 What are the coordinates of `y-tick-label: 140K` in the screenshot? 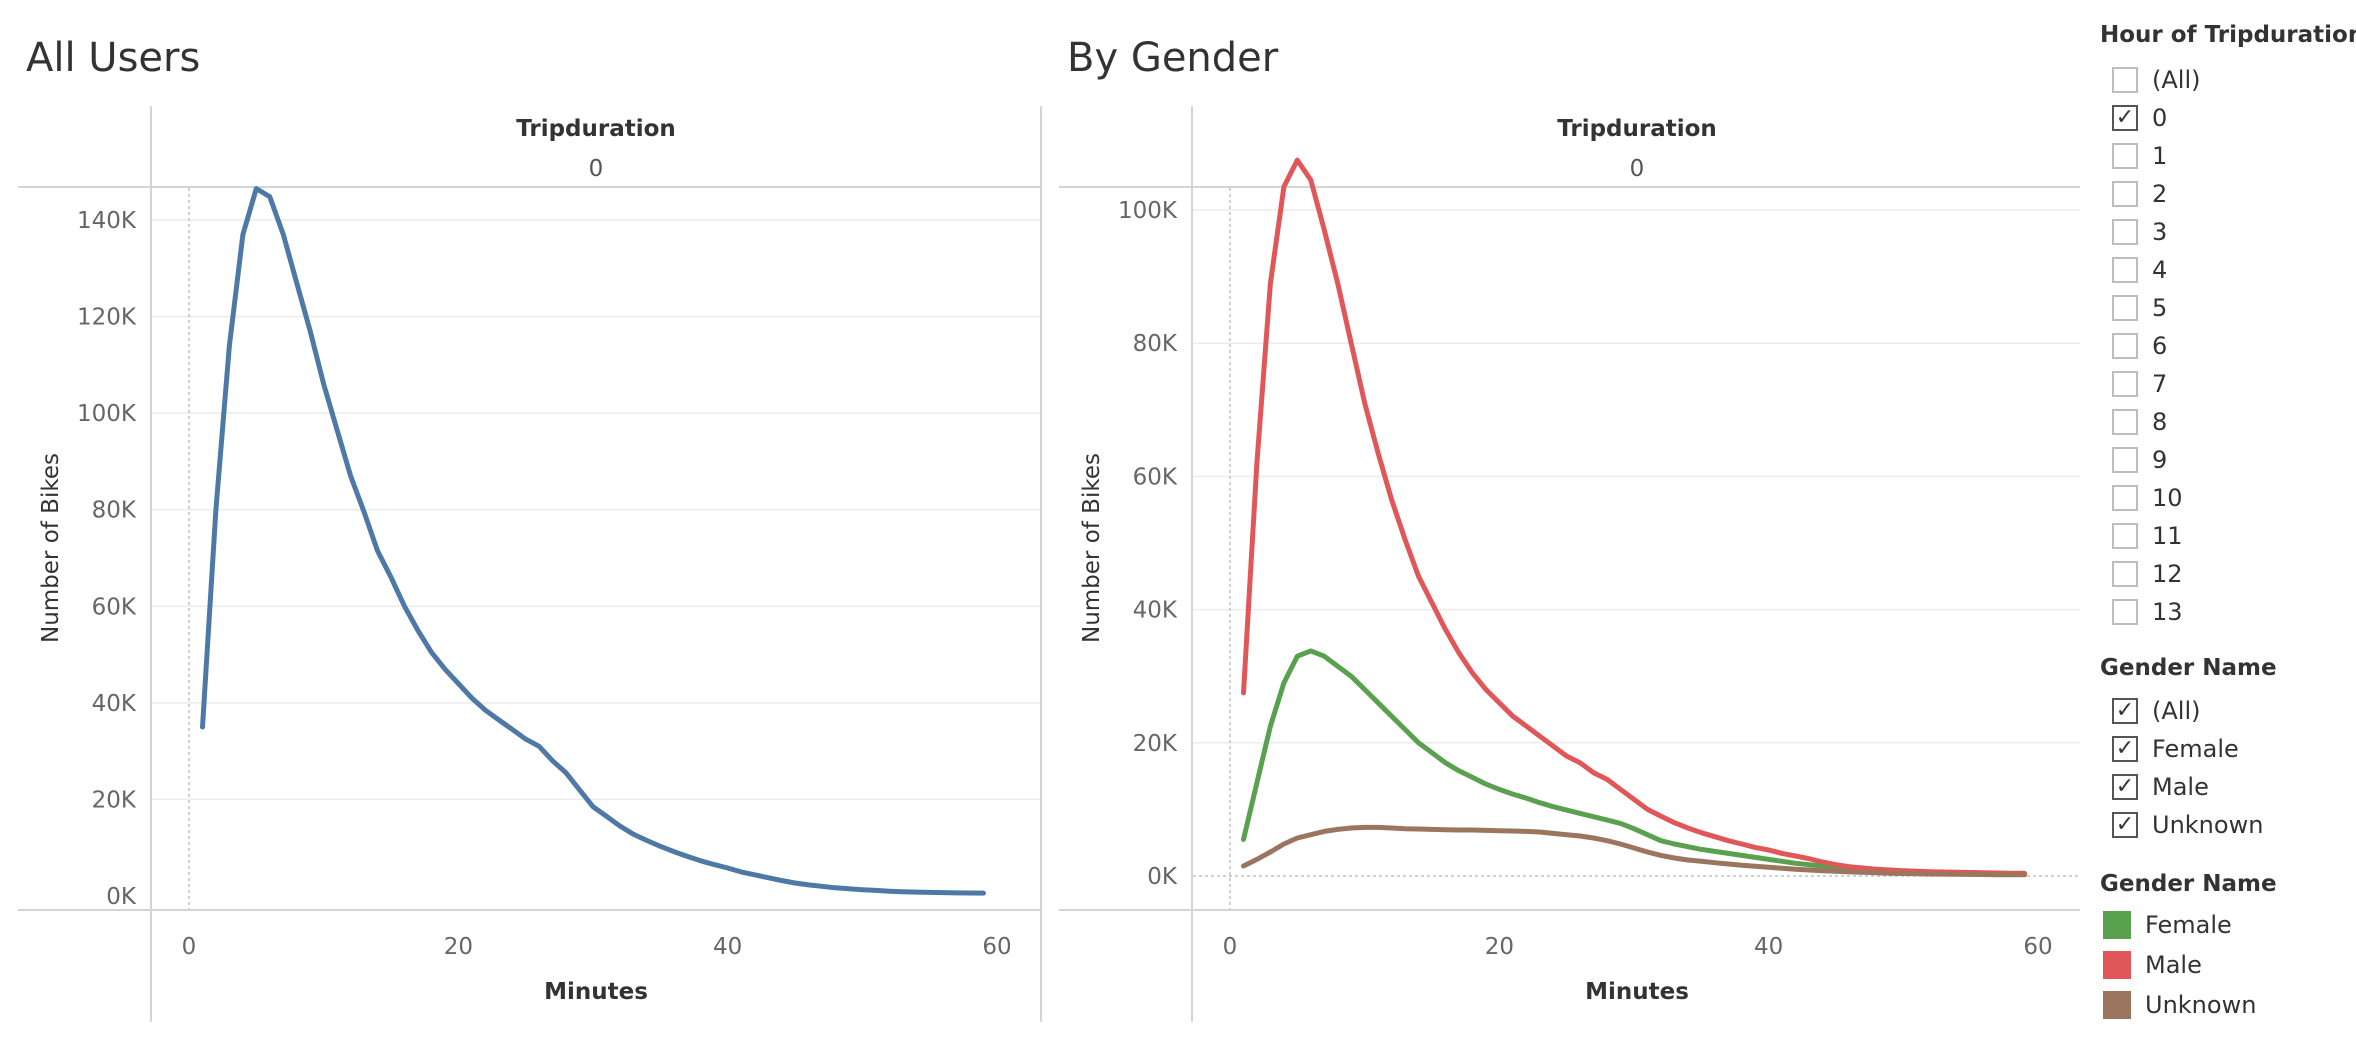 It's located at (107, 221).